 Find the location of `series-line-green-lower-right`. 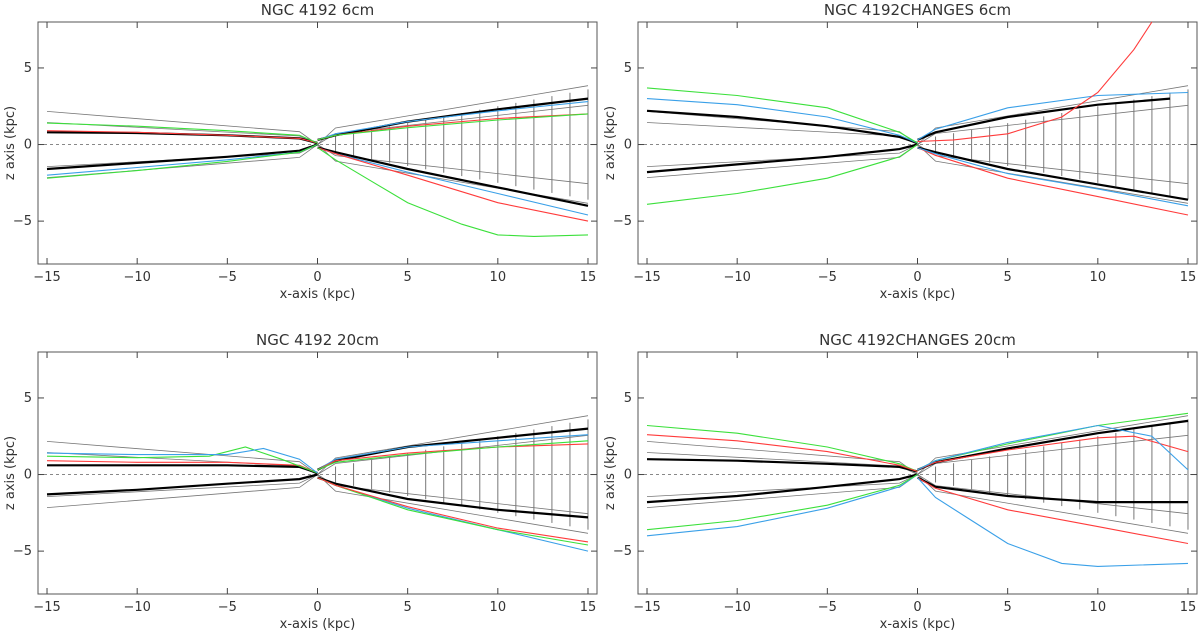

series-line-green-lower-right is located at coordinates (453, 192).